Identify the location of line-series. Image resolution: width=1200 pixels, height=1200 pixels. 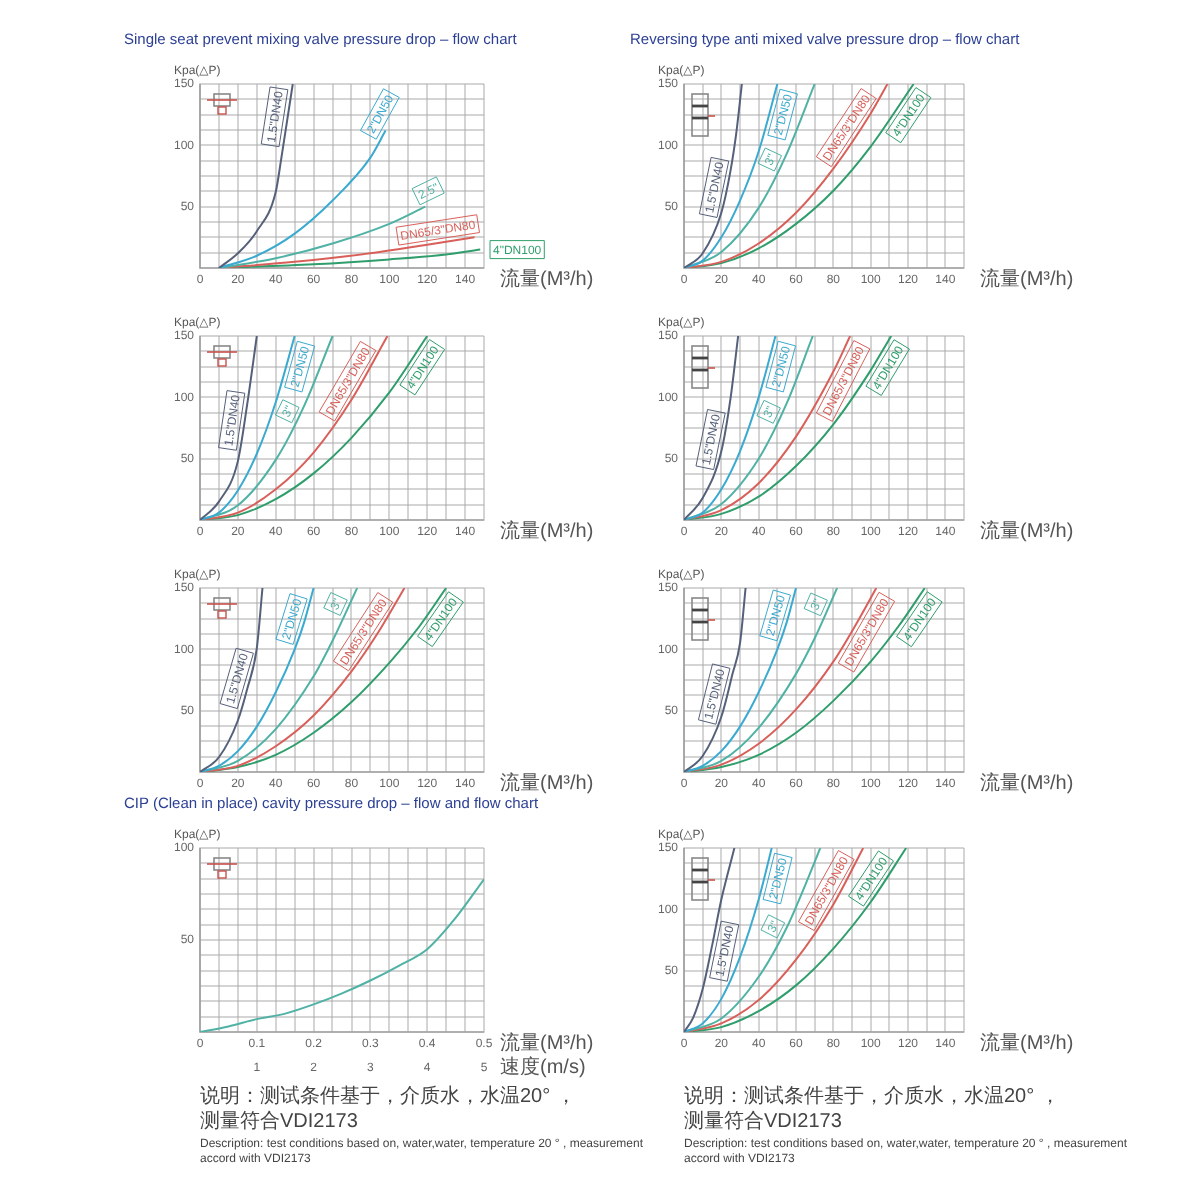
(255, 176).